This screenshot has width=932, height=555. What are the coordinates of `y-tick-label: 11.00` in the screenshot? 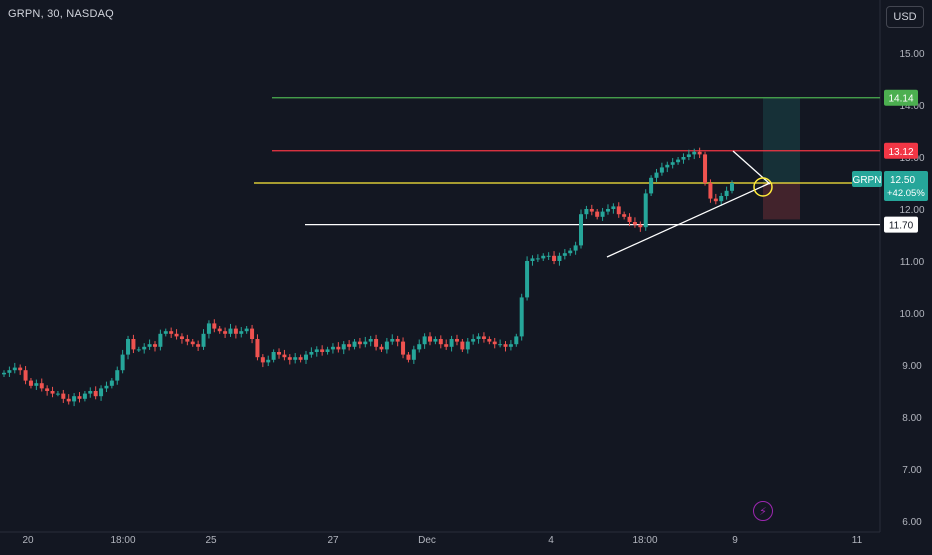 It's located at (912, 262).